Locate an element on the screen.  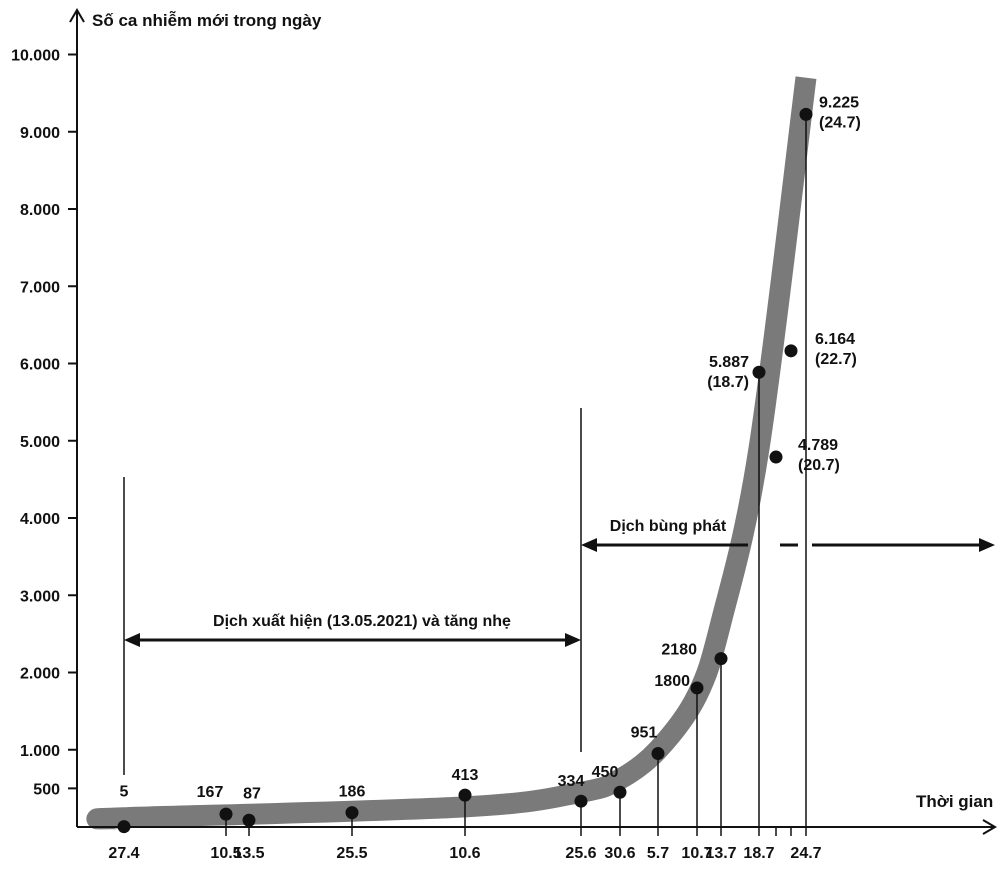
data-label: 186 is located at coordinates (352, 792).